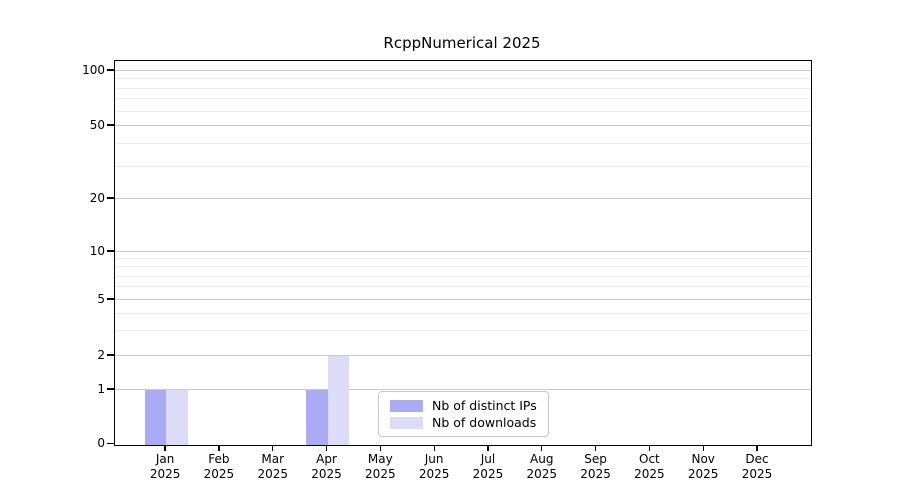  Describe the element at coordinates (434, 466) in the screenshot. I see `x-tick-label-jun: Jun 2025` at that location.